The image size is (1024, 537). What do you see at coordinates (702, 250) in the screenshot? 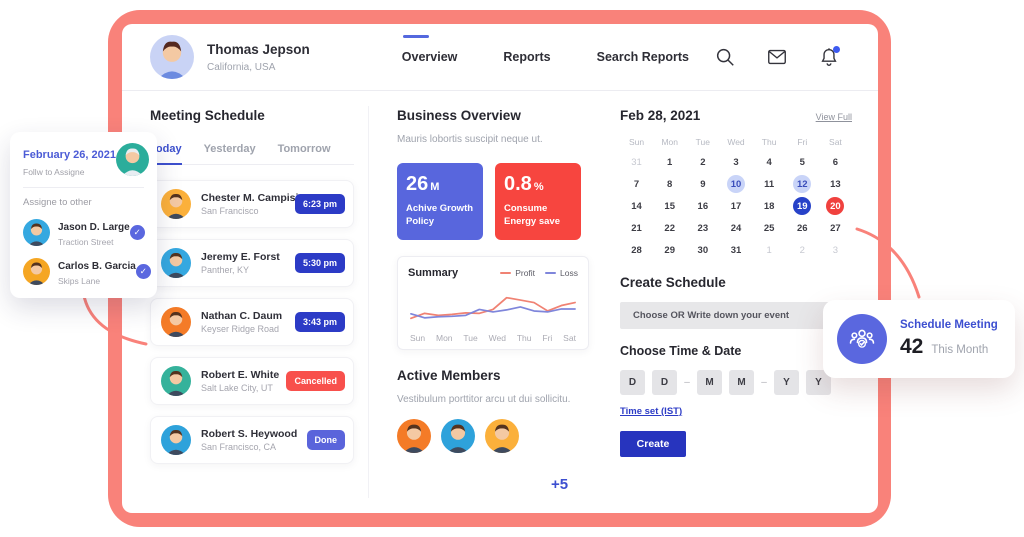
I see `calendar-day: 30` at bounding box center [702, 250].